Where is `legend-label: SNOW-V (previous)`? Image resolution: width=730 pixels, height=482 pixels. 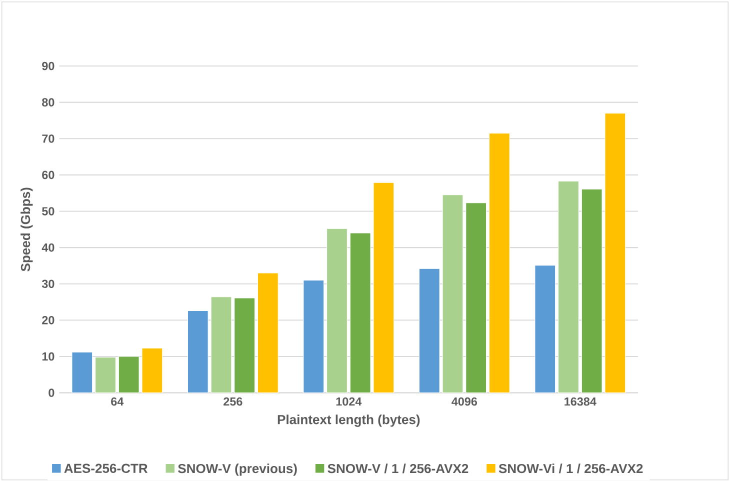
legend-label: SNOW-V (previous) is located at coordinates (237, 470).